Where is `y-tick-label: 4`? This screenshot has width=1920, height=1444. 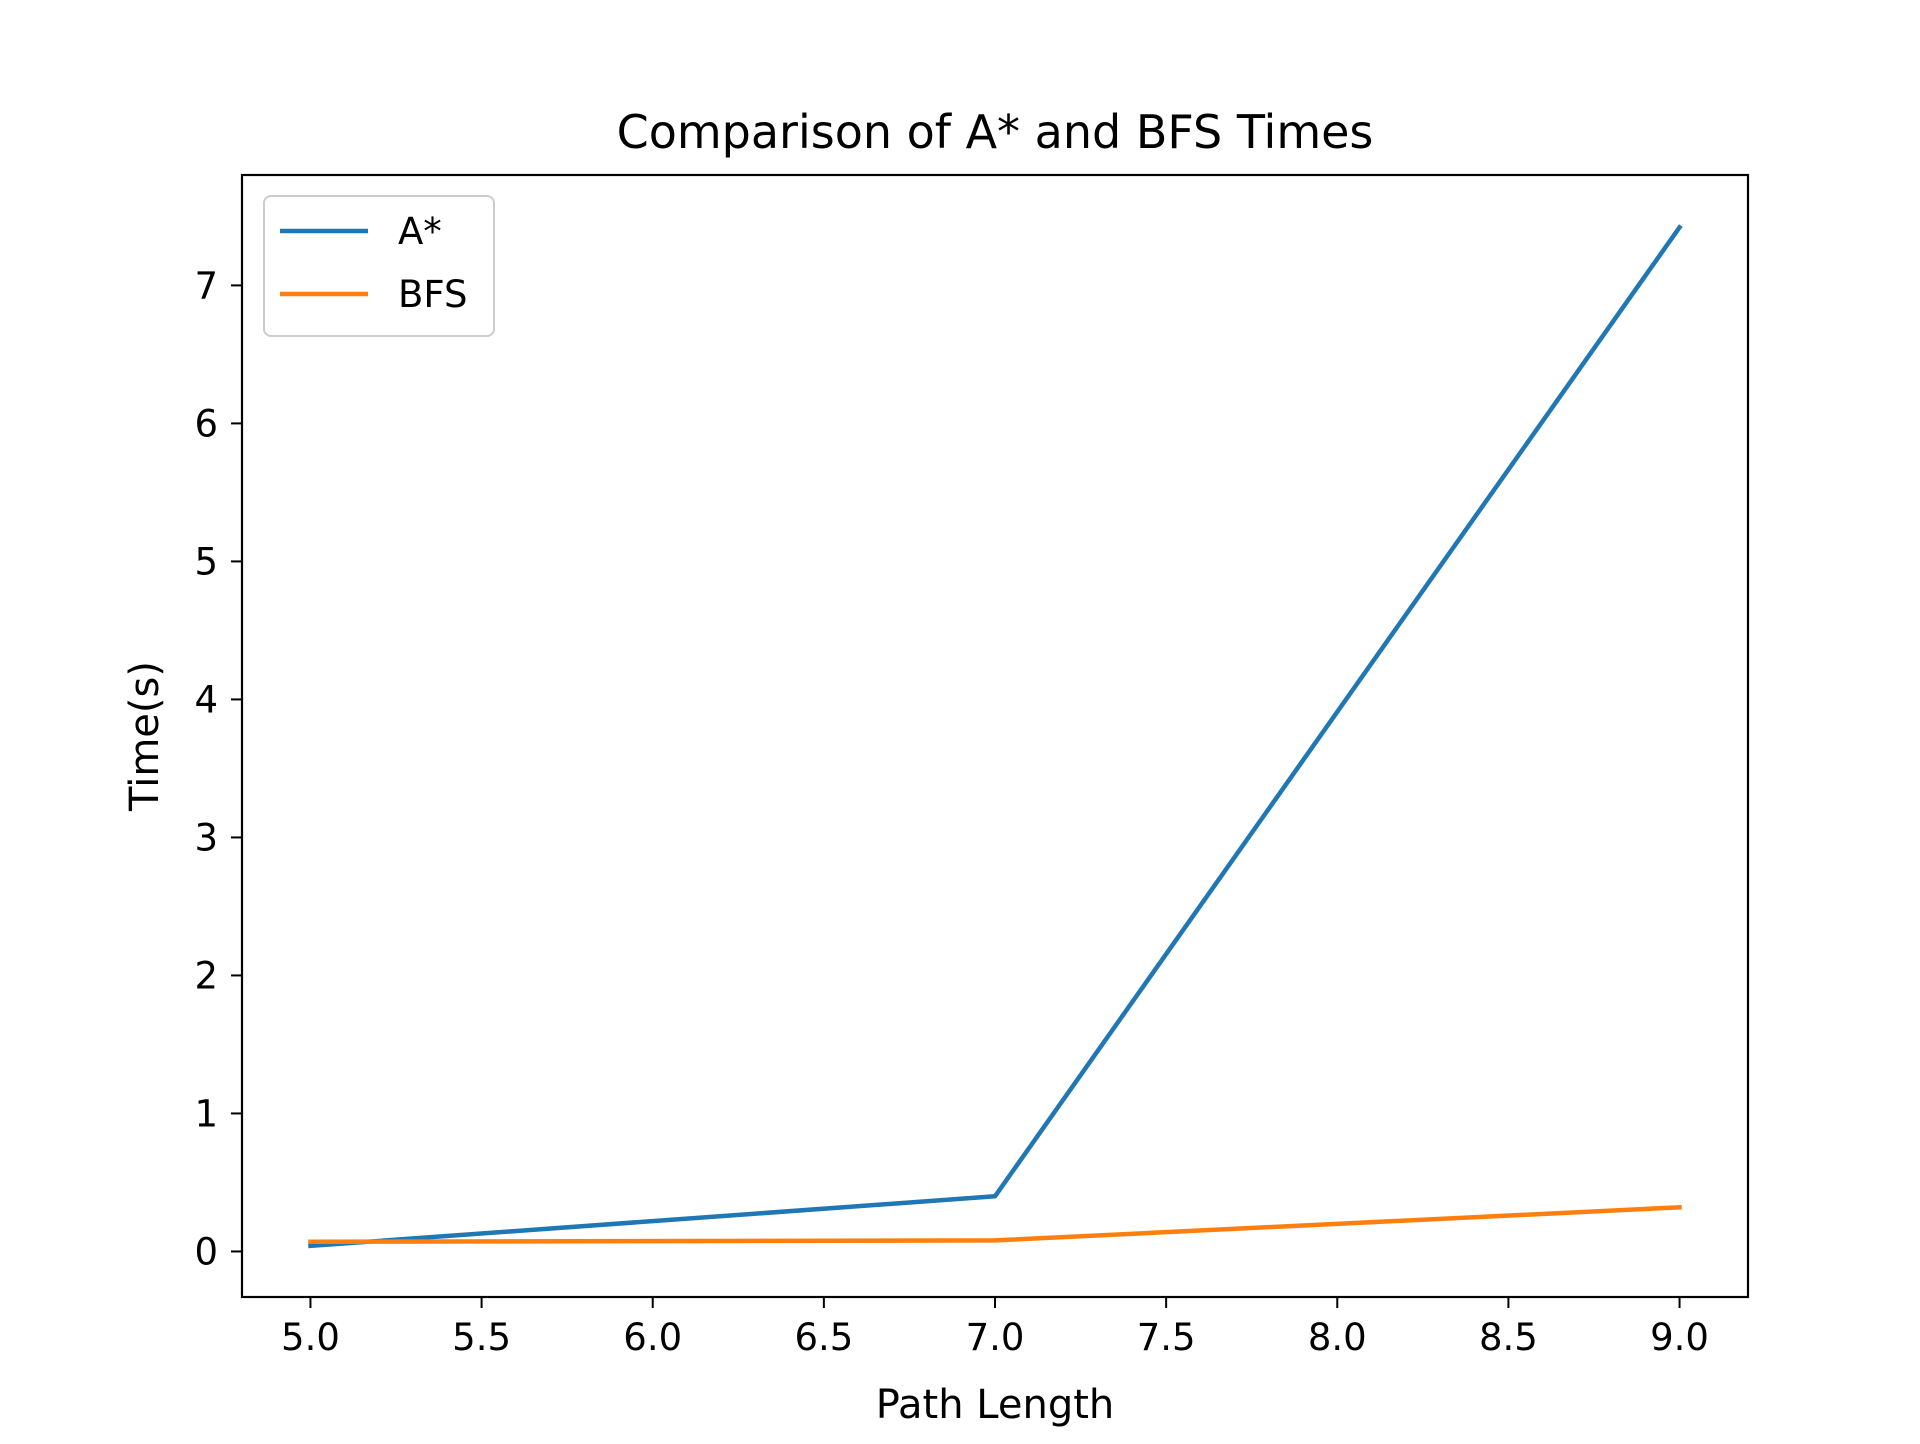 y-tick-label: 4 is located at coordinates (206, 699).